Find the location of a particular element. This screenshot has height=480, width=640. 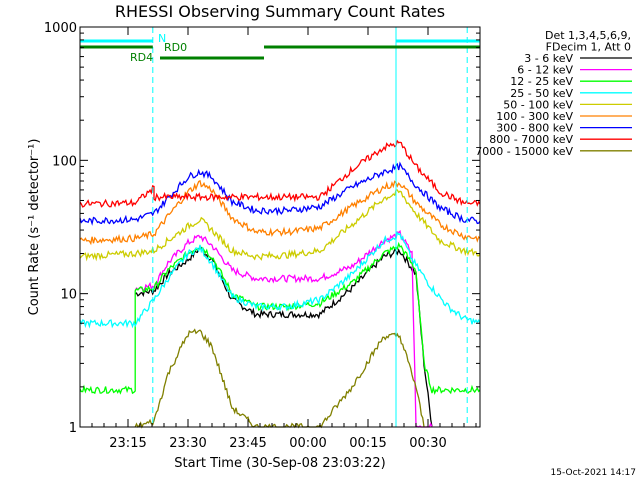

legend-label-12-25-kev: 12 - 25 keV is located at coordinates (541, 81).